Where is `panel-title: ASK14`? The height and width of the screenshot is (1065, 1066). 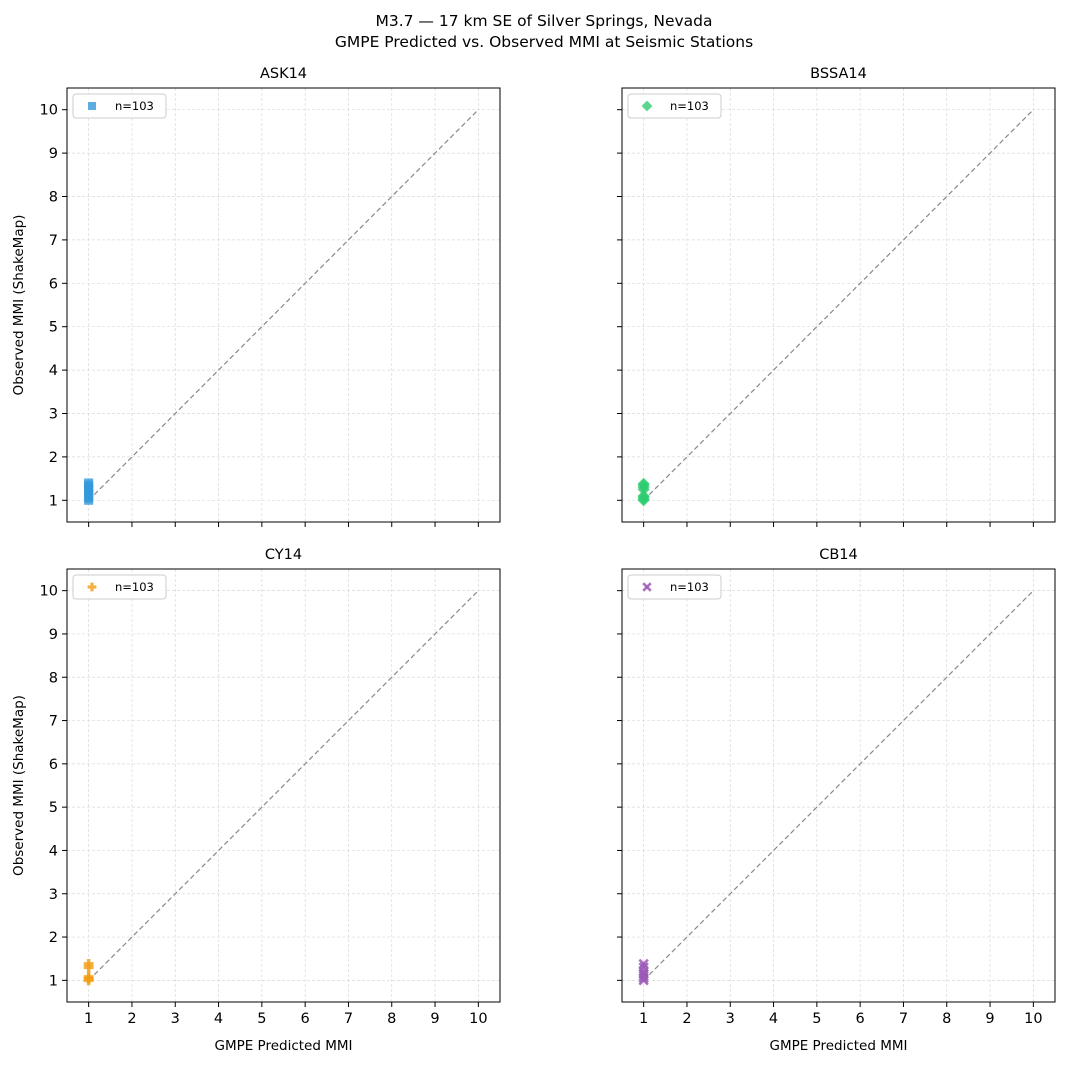
panel-title: ASK14 is located at coordinates (283, 74).